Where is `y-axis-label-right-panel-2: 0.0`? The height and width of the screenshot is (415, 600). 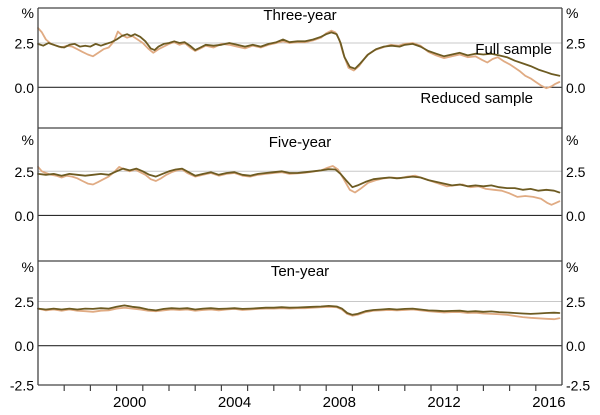 y-axis-label-right-panel-2: 0.0 is located at coordinates (576, 346).